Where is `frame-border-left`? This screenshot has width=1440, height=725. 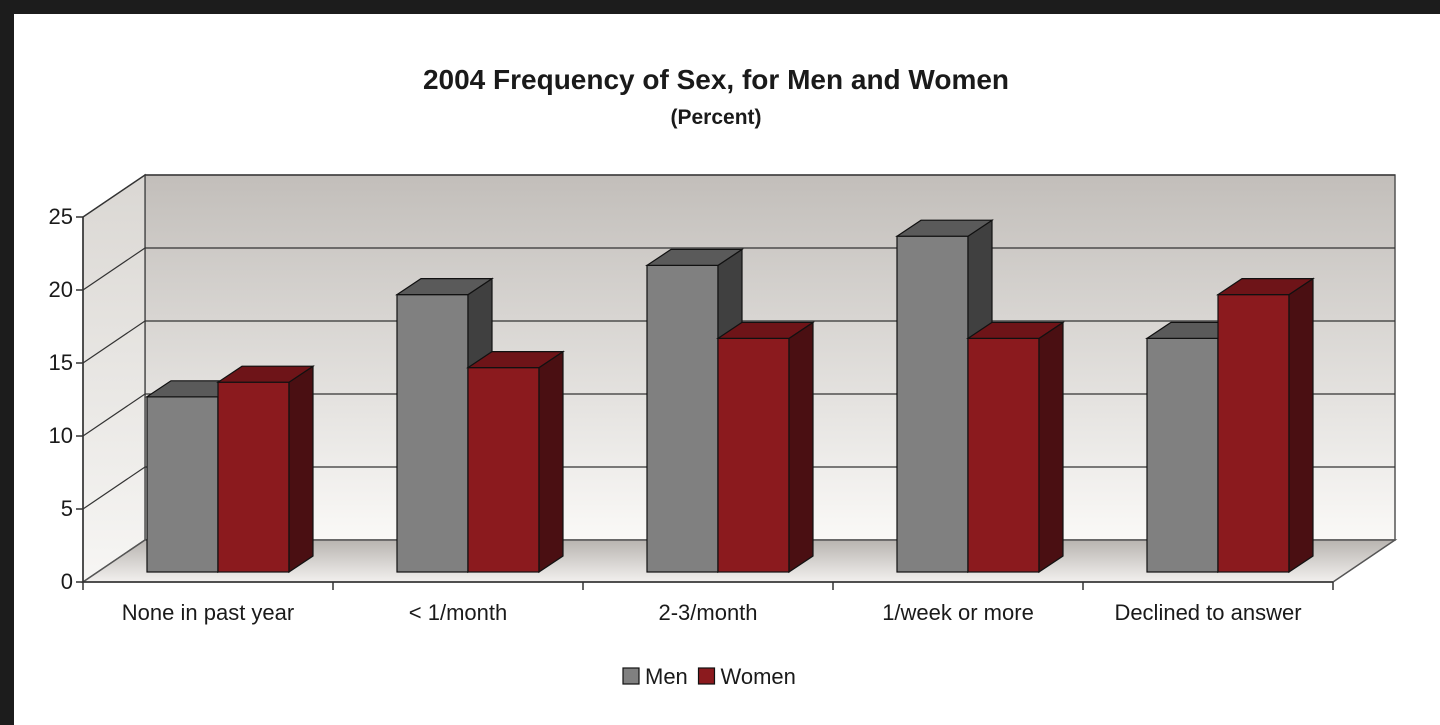 frame-border-left is located at coordinates (7, 362).